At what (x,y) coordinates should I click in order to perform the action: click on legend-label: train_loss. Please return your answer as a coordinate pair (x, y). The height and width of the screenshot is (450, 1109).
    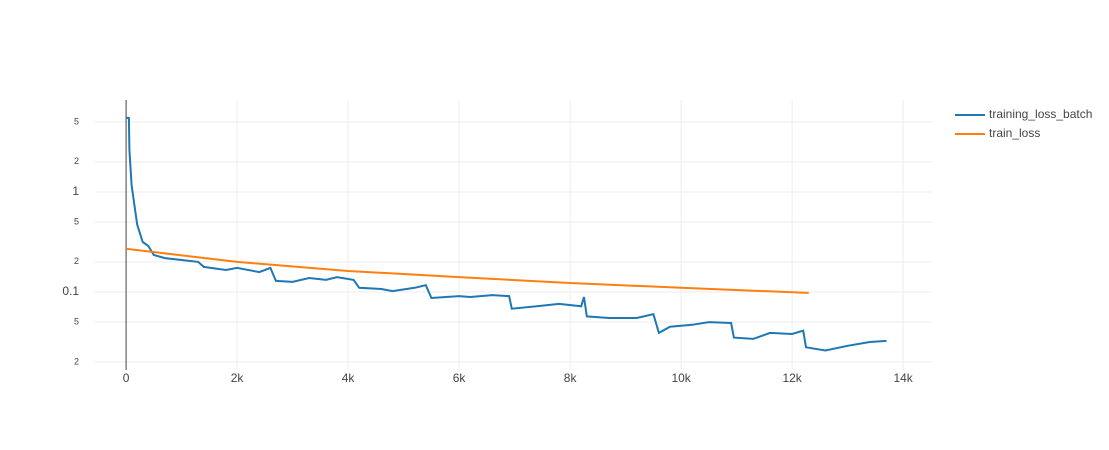
    Looking at the image, I should click on (1014, 133).